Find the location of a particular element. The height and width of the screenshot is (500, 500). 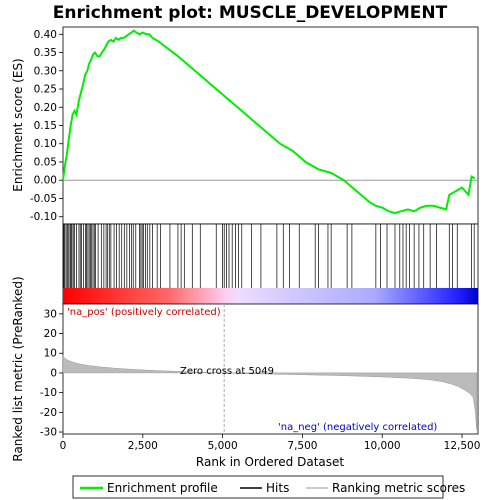

es-y-tick-label: 0.15 is located at coordinates (45, 126).